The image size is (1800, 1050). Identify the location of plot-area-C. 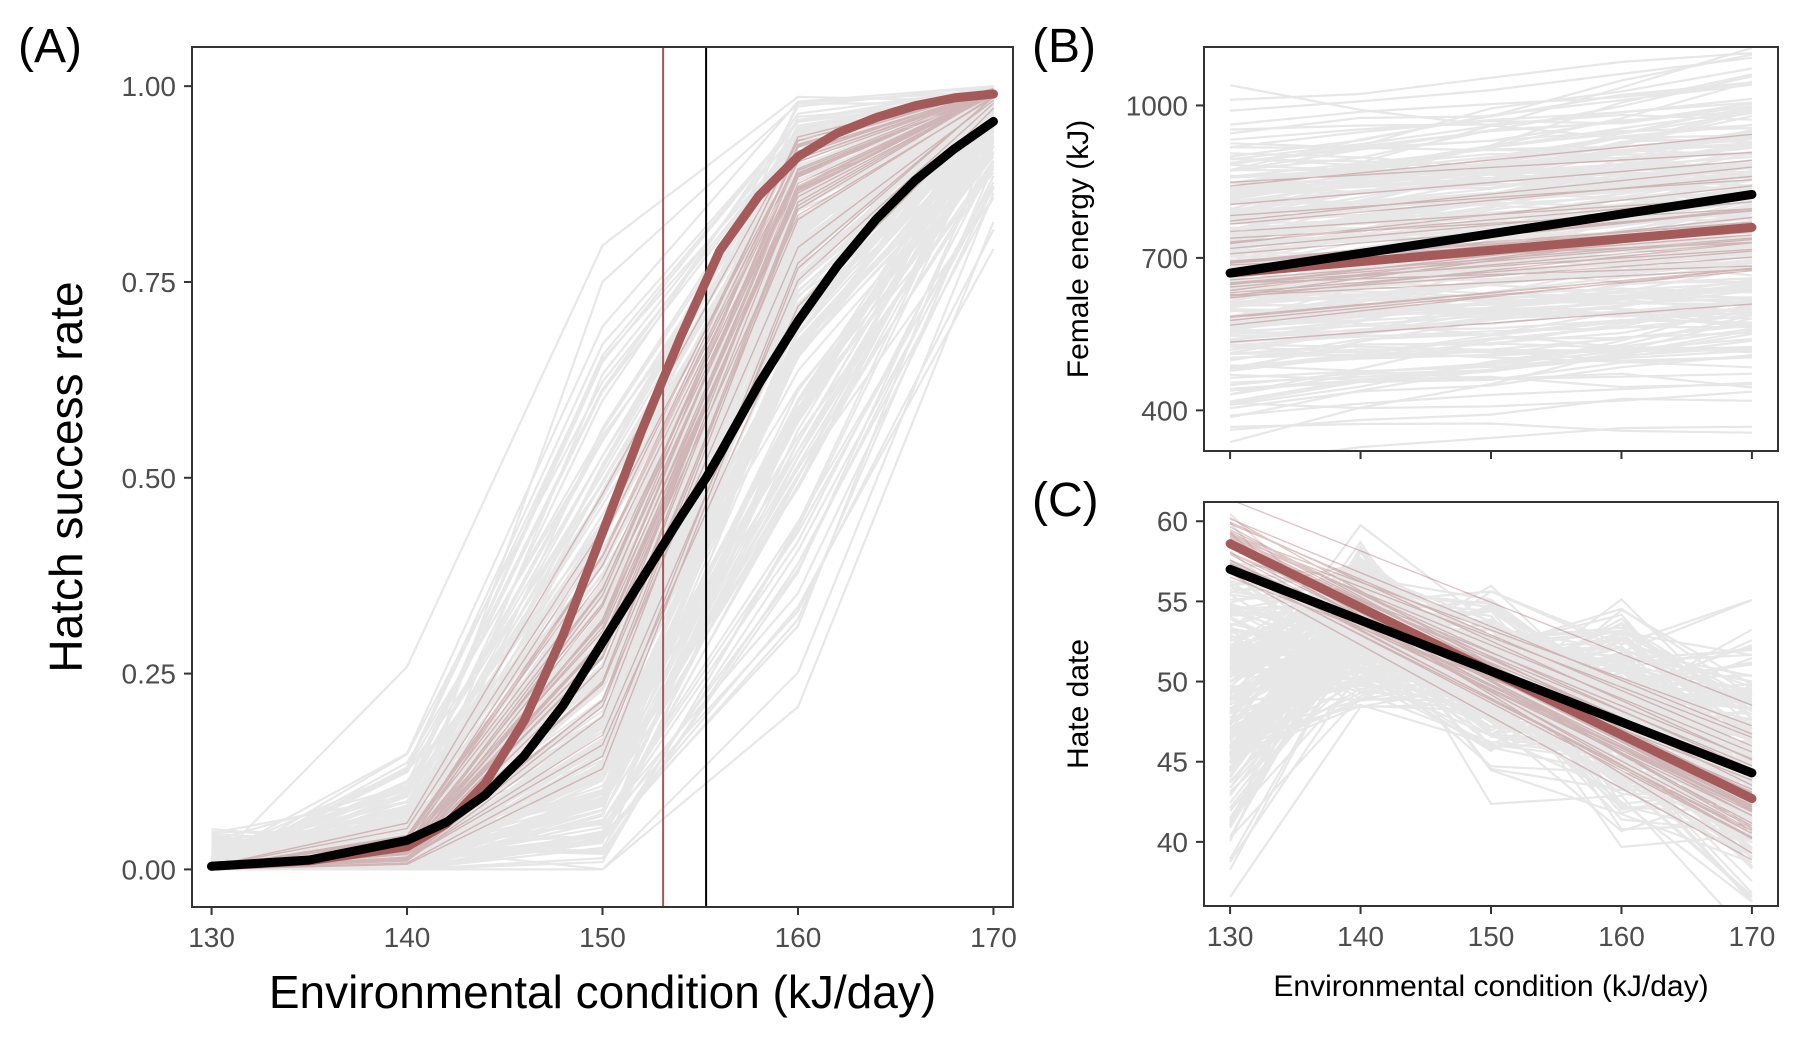
(1491, 704).